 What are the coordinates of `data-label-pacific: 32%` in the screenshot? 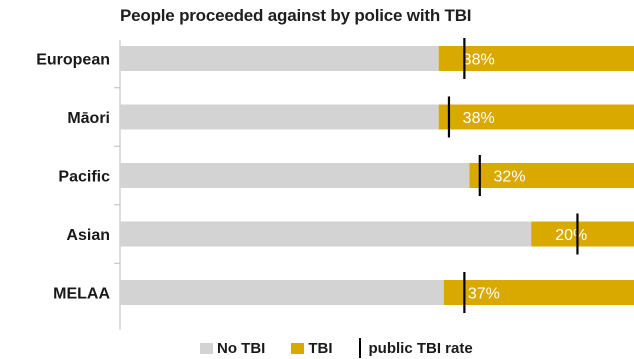 It's located at (510, 177).